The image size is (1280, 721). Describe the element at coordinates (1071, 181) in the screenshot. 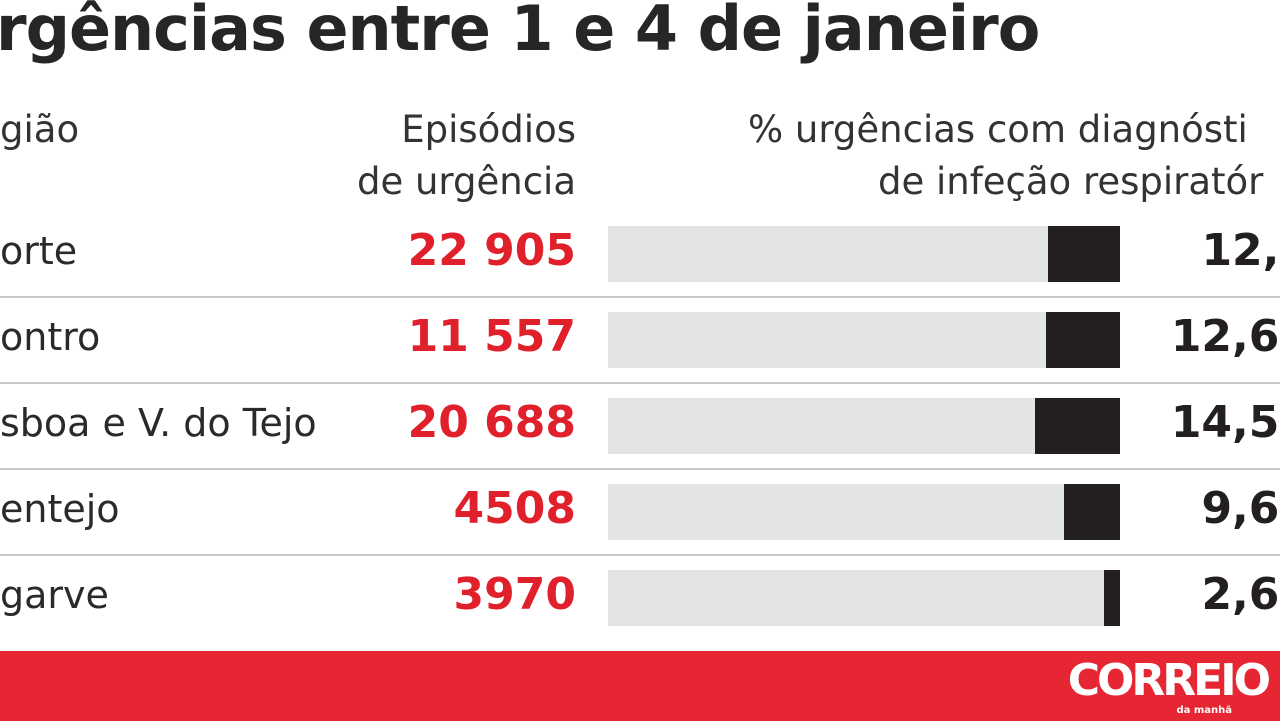

I see `header-line: de infeção respiratór` at that location.